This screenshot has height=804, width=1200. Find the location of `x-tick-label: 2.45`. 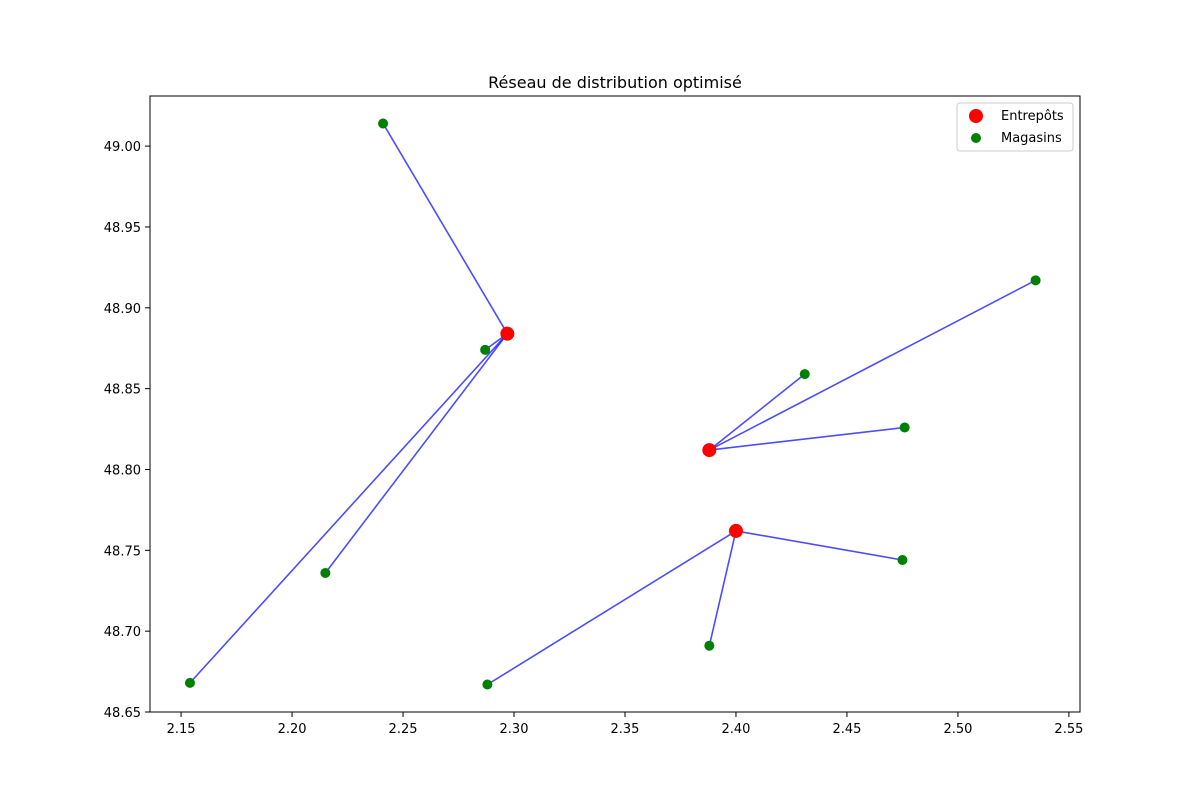

x-tick-label: 2.45 is located at coordinates (846, 729).